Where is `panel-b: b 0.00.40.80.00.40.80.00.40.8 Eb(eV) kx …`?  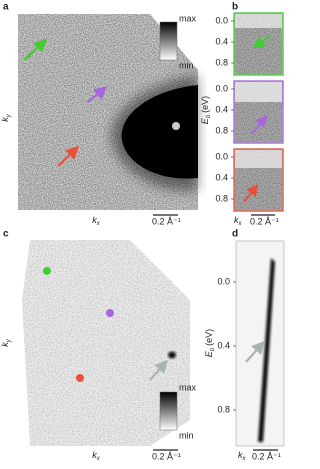
panel-b: b 0.00.40.80.00.40.80.00.40.8 Eb(eV) kx … is located at coordinates (242, 114).